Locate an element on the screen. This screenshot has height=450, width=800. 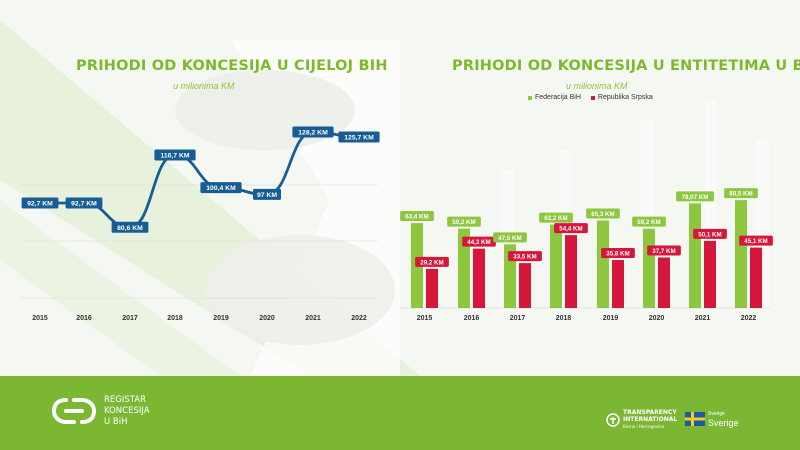
data-label-2018: 116,7 KM is located at coordinates (175, 155).